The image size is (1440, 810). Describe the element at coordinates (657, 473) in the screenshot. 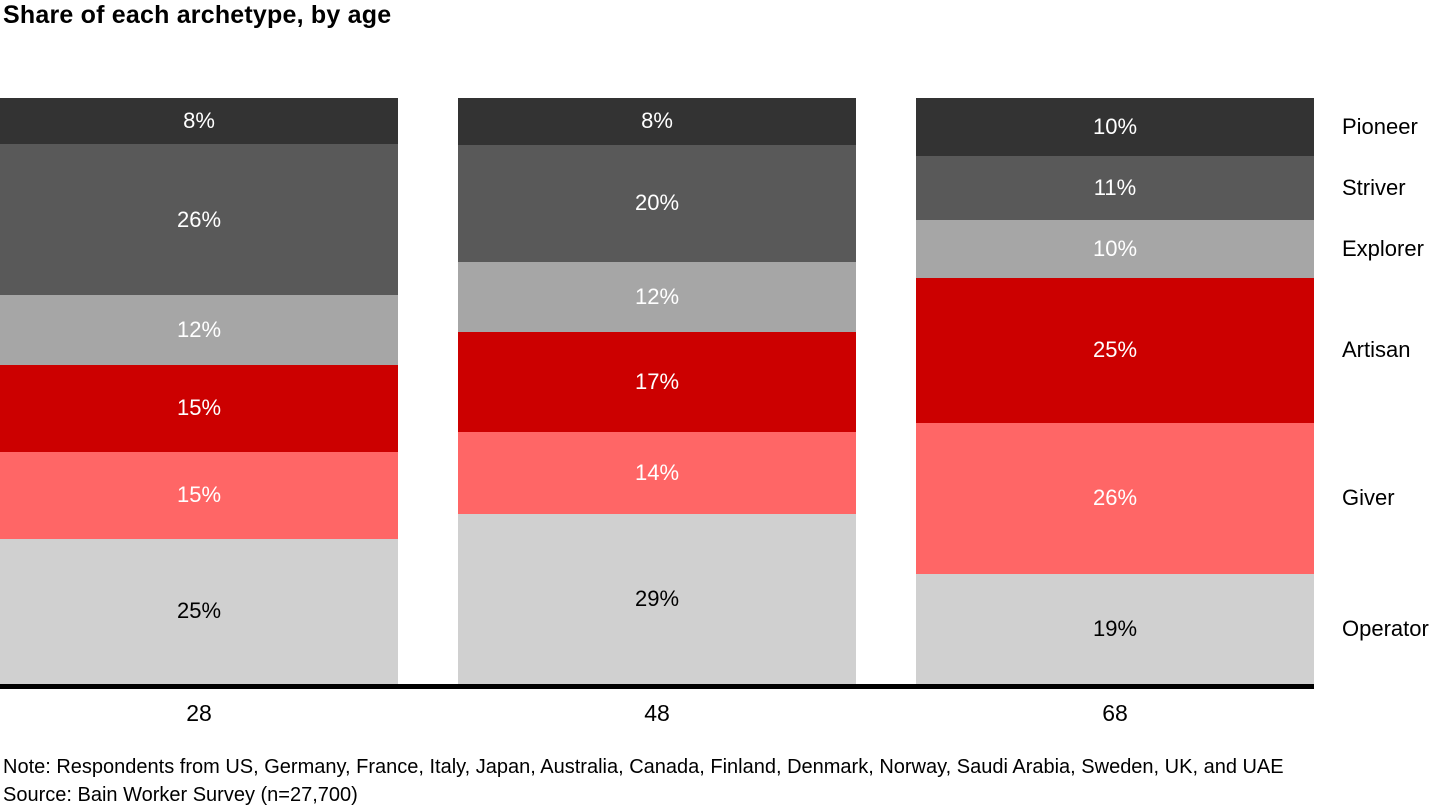

I see `segment-giver-age-48: 14%` at that location.